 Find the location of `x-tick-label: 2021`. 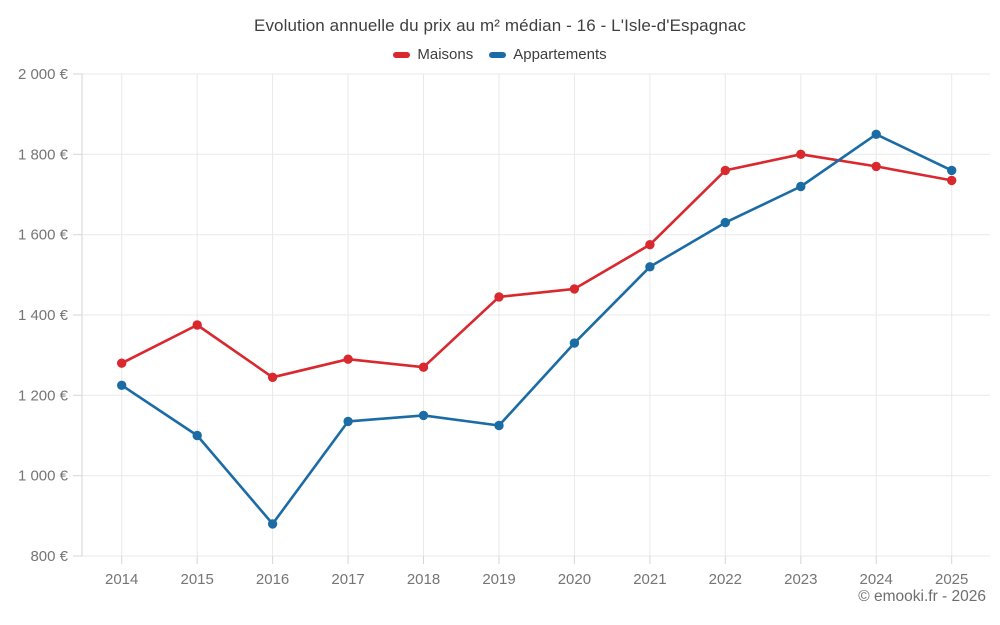

x-tick-label: 2021 is located at coordinates (649, 579).